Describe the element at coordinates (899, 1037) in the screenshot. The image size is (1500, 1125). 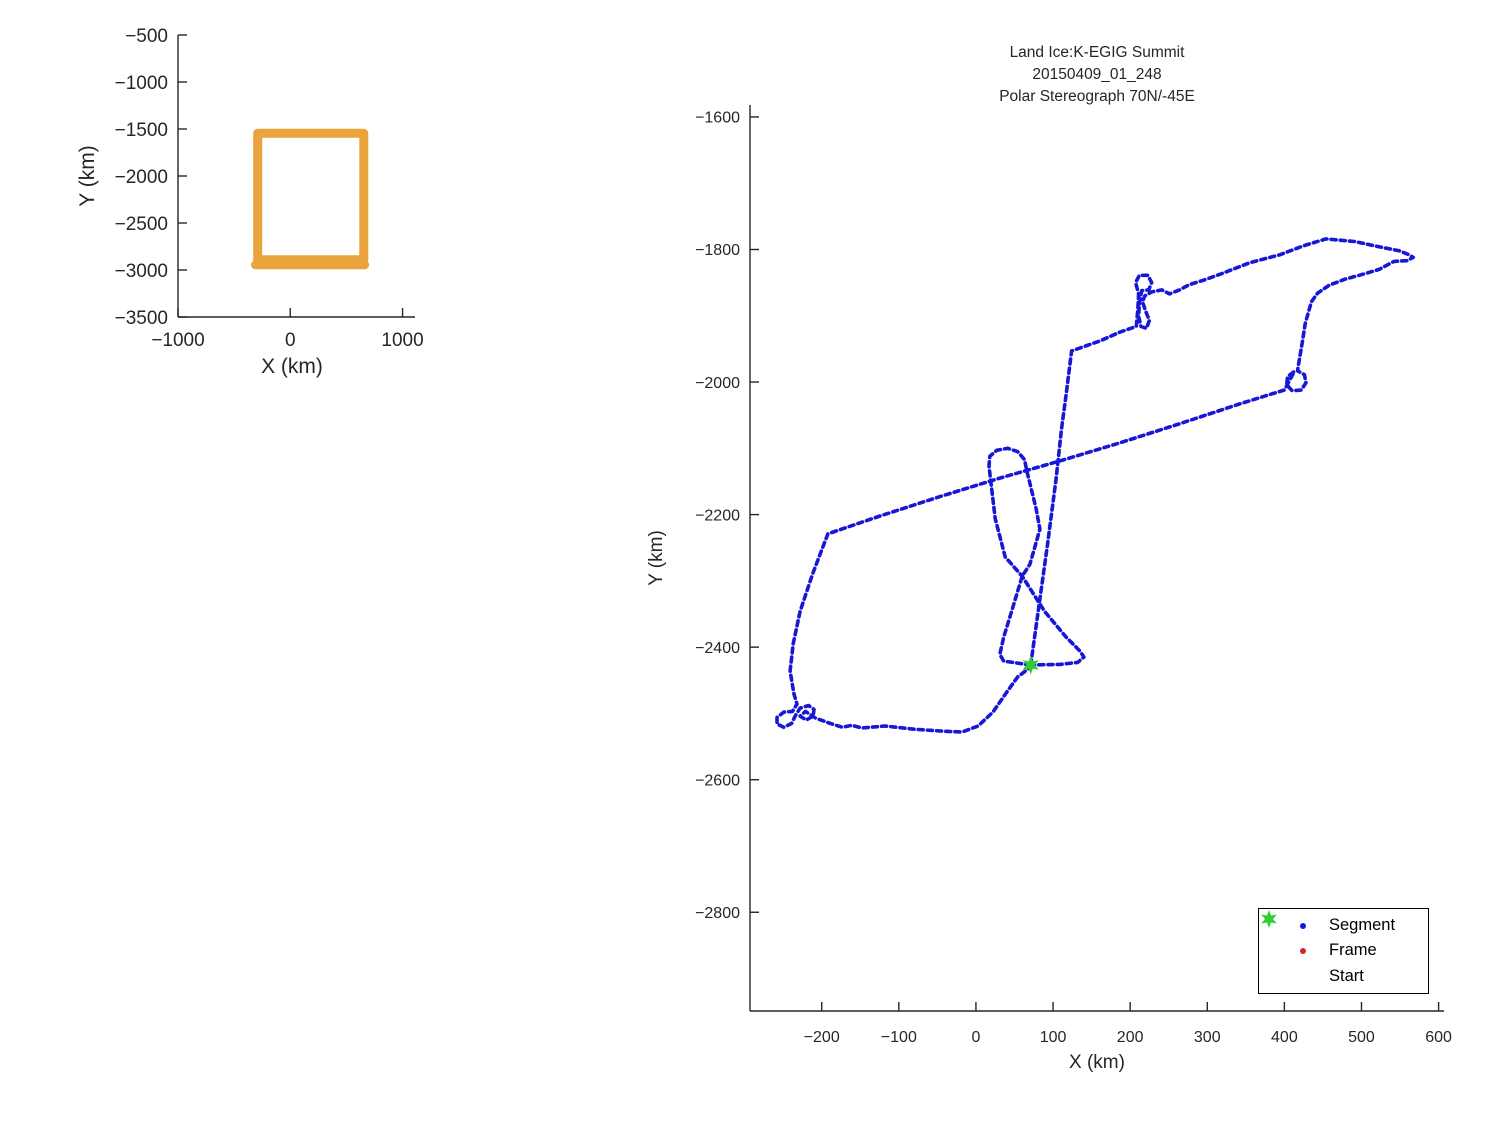
I see `flight-track-x-tick-label: −100` at that location.